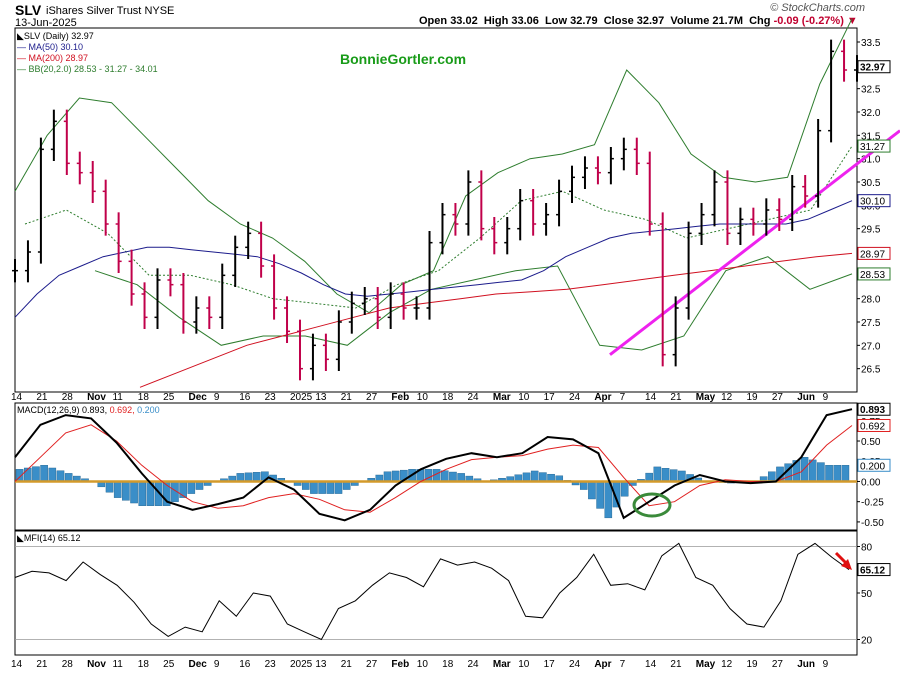 The height and width of the screenshot is (673, 900). What do you see at coordinates (871, 442) in the screenshot?
I see `macd-y-tick-label: 0.50` at bounding box center [871, 442].